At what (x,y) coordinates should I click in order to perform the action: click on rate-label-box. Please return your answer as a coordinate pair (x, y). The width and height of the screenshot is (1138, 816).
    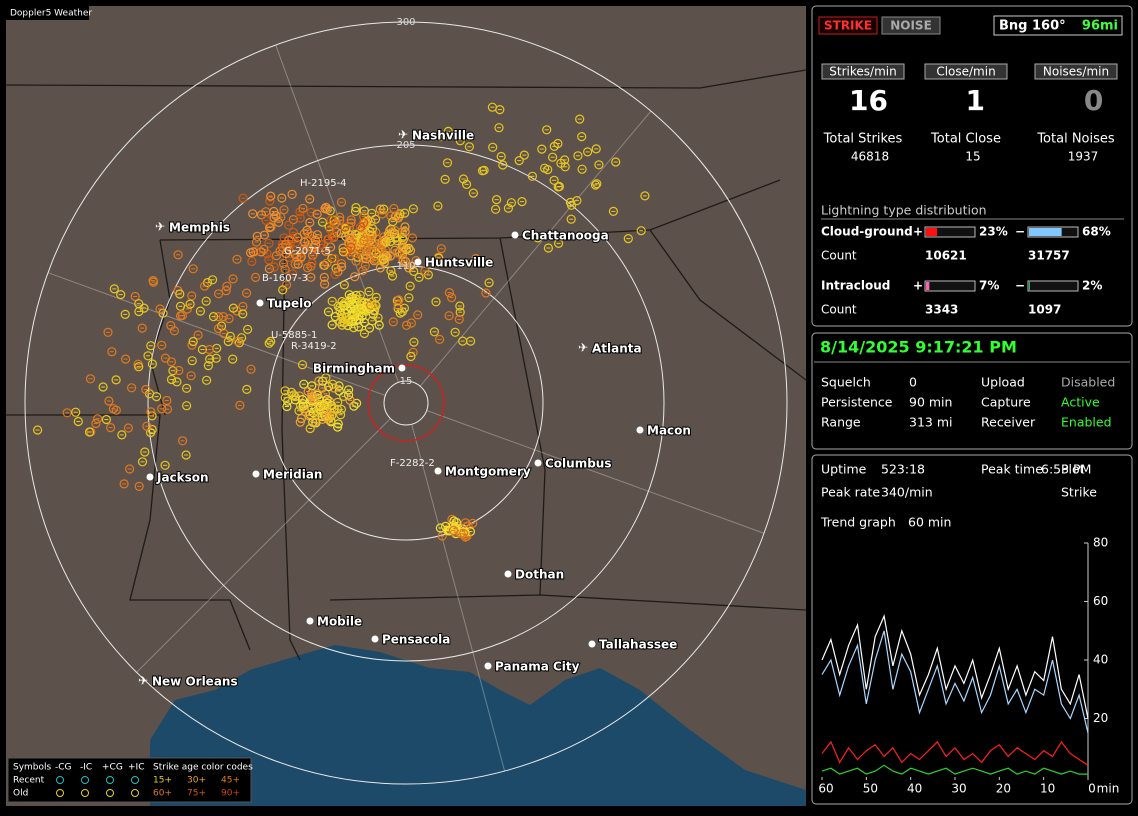
    Looking at the image, I should click on (1076, 71).